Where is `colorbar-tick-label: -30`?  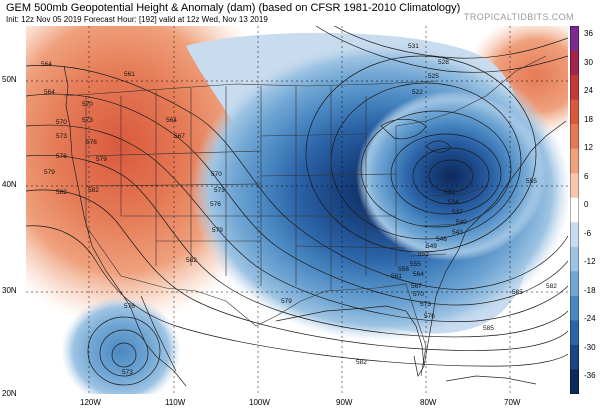 colorbar-tick-label: -30 is located at coordinates (590, 347).